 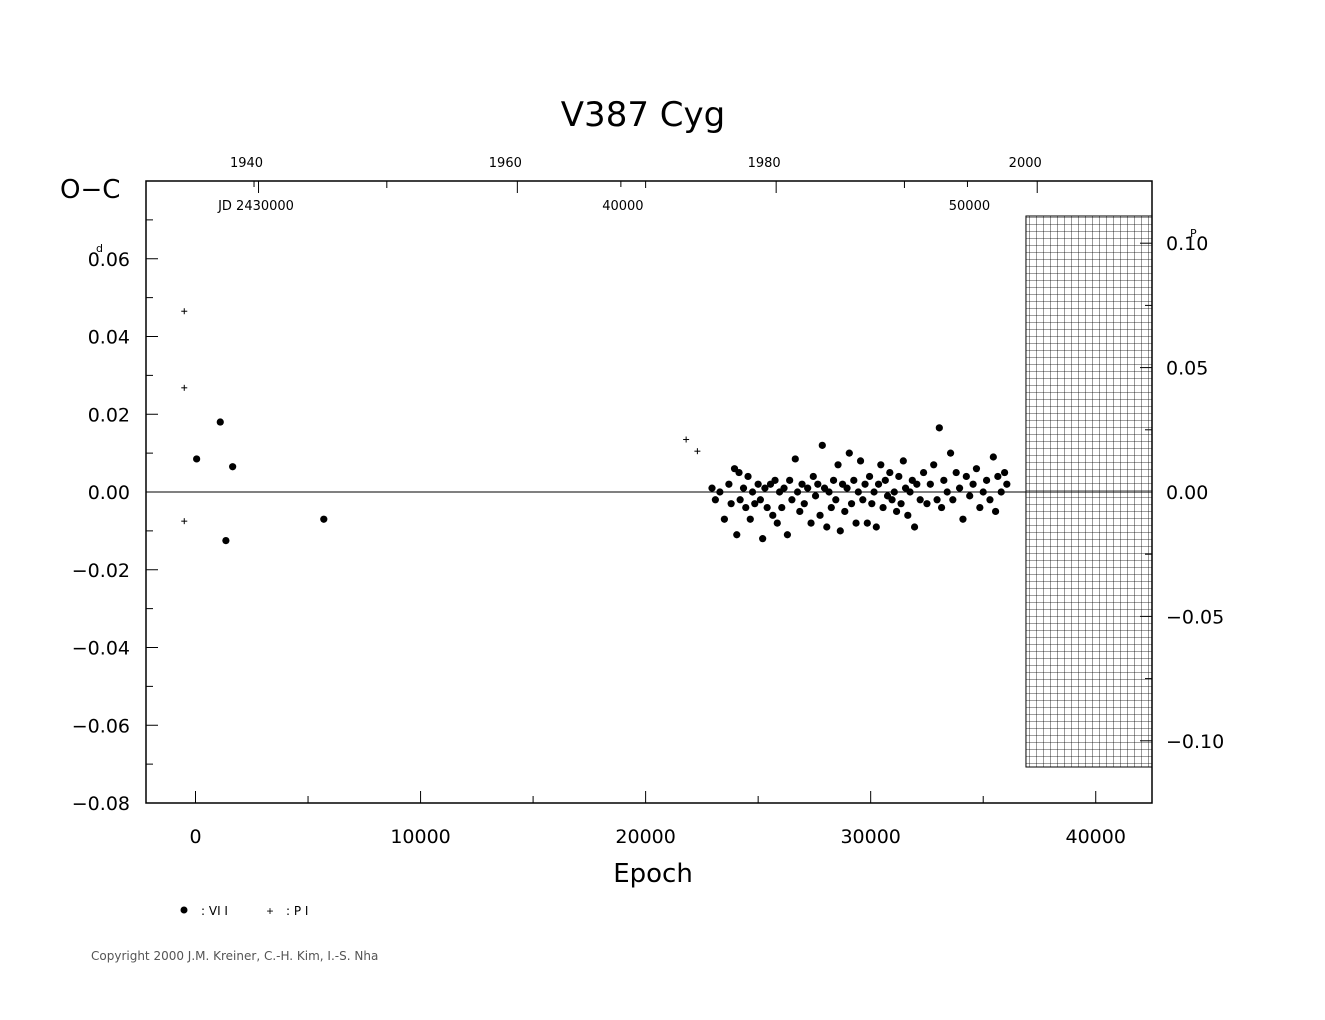 What do you see at coordinates (109, 260) in the screenshot?
I see `y-tick-label: 0.06` at bounding box center [109, 260].